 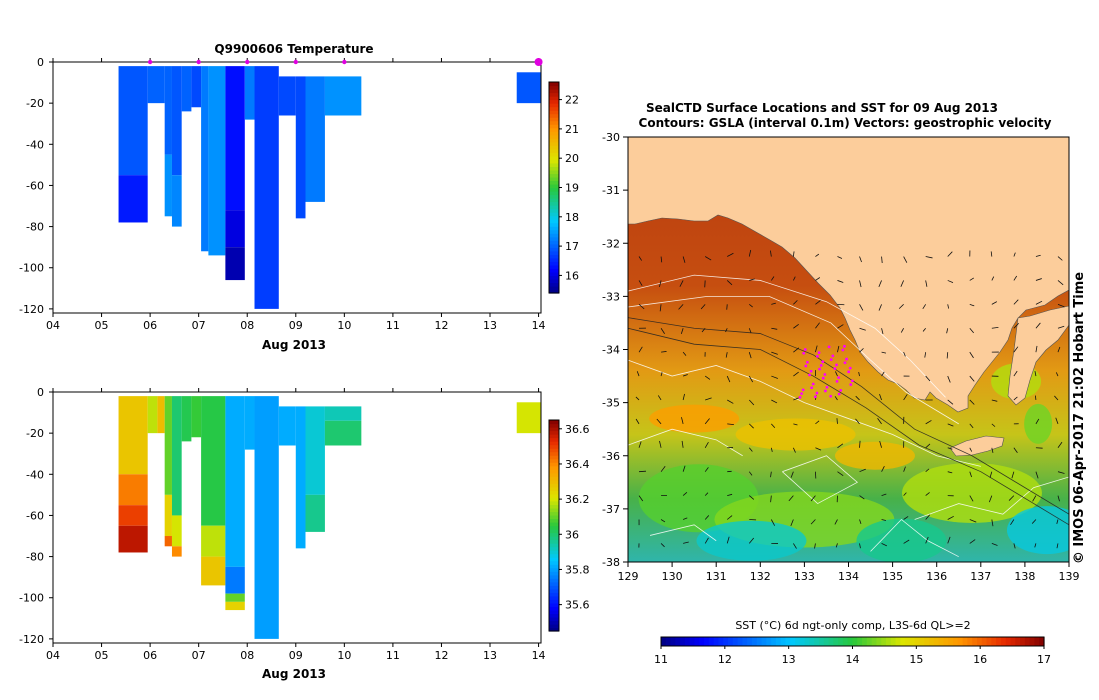 What do you see at coordinates (53, 325) in the screenshot?
I see `x-tick-label: 04` at bounding box center [53, 325].